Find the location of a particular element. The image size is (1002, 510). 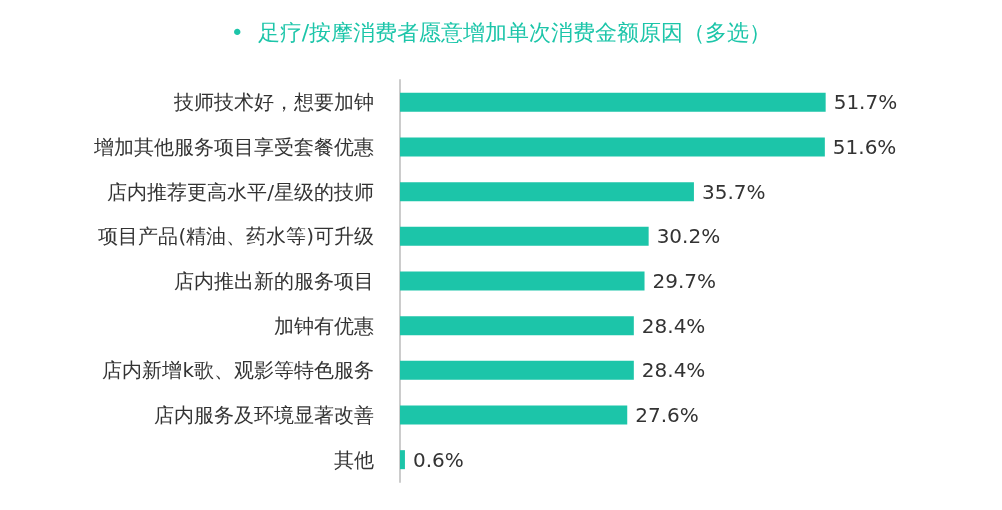

y-tick-label: 技师技术好，想要加钟 is located at coordinates (273, 102).